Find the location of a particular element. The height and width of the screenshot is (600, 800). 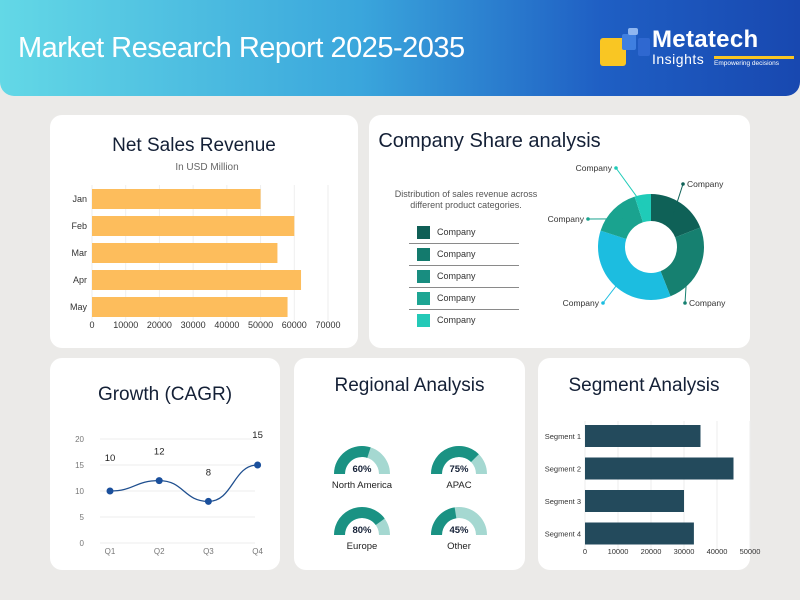

data-label: 8 is located at coordinates (208, 472).